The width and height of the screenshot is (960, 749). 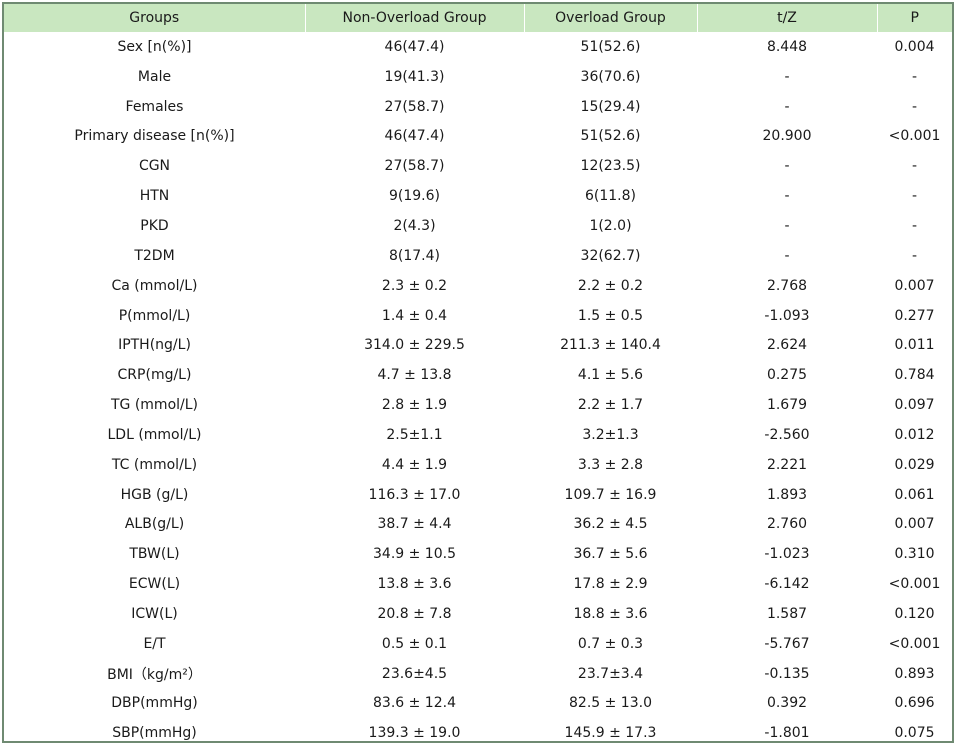 What do you see at coordinates (154, 196) in the screenshot?
I see `cell-groups: HTN` at bounding box center [154, 196].